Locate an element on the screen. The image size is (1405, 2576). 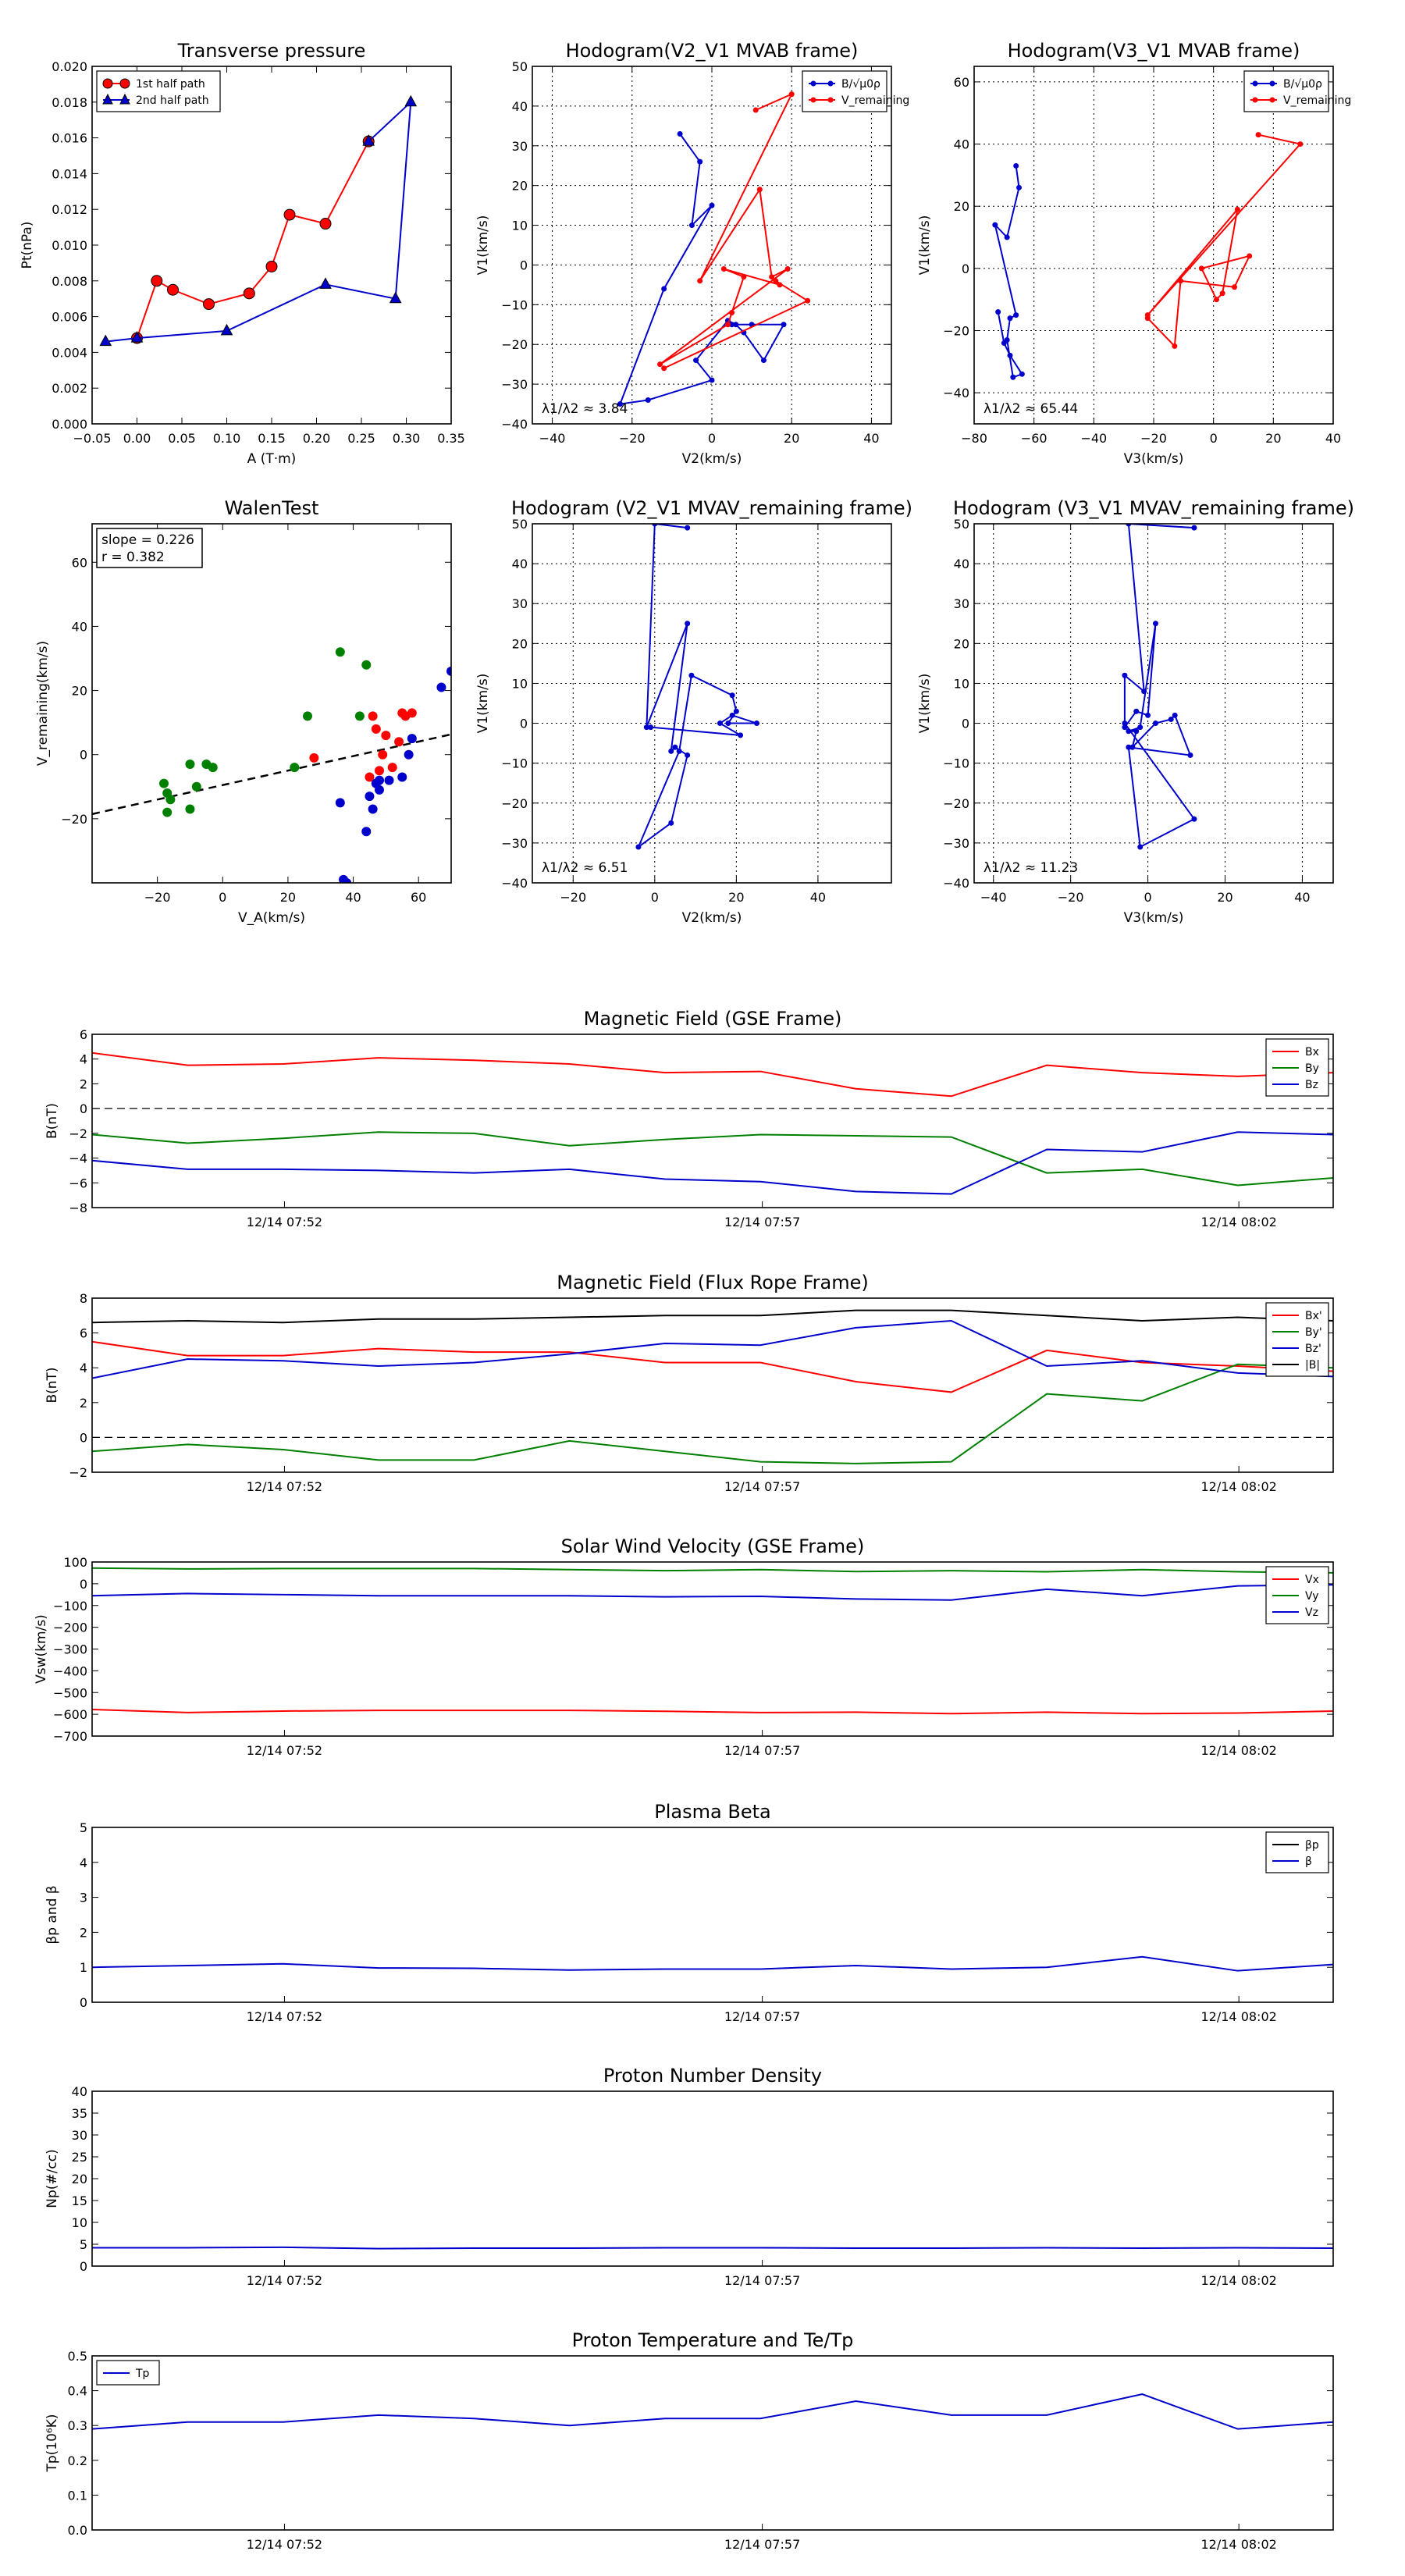
x-axis-label: V_A(km/s) is located at coordinates (271, 918).